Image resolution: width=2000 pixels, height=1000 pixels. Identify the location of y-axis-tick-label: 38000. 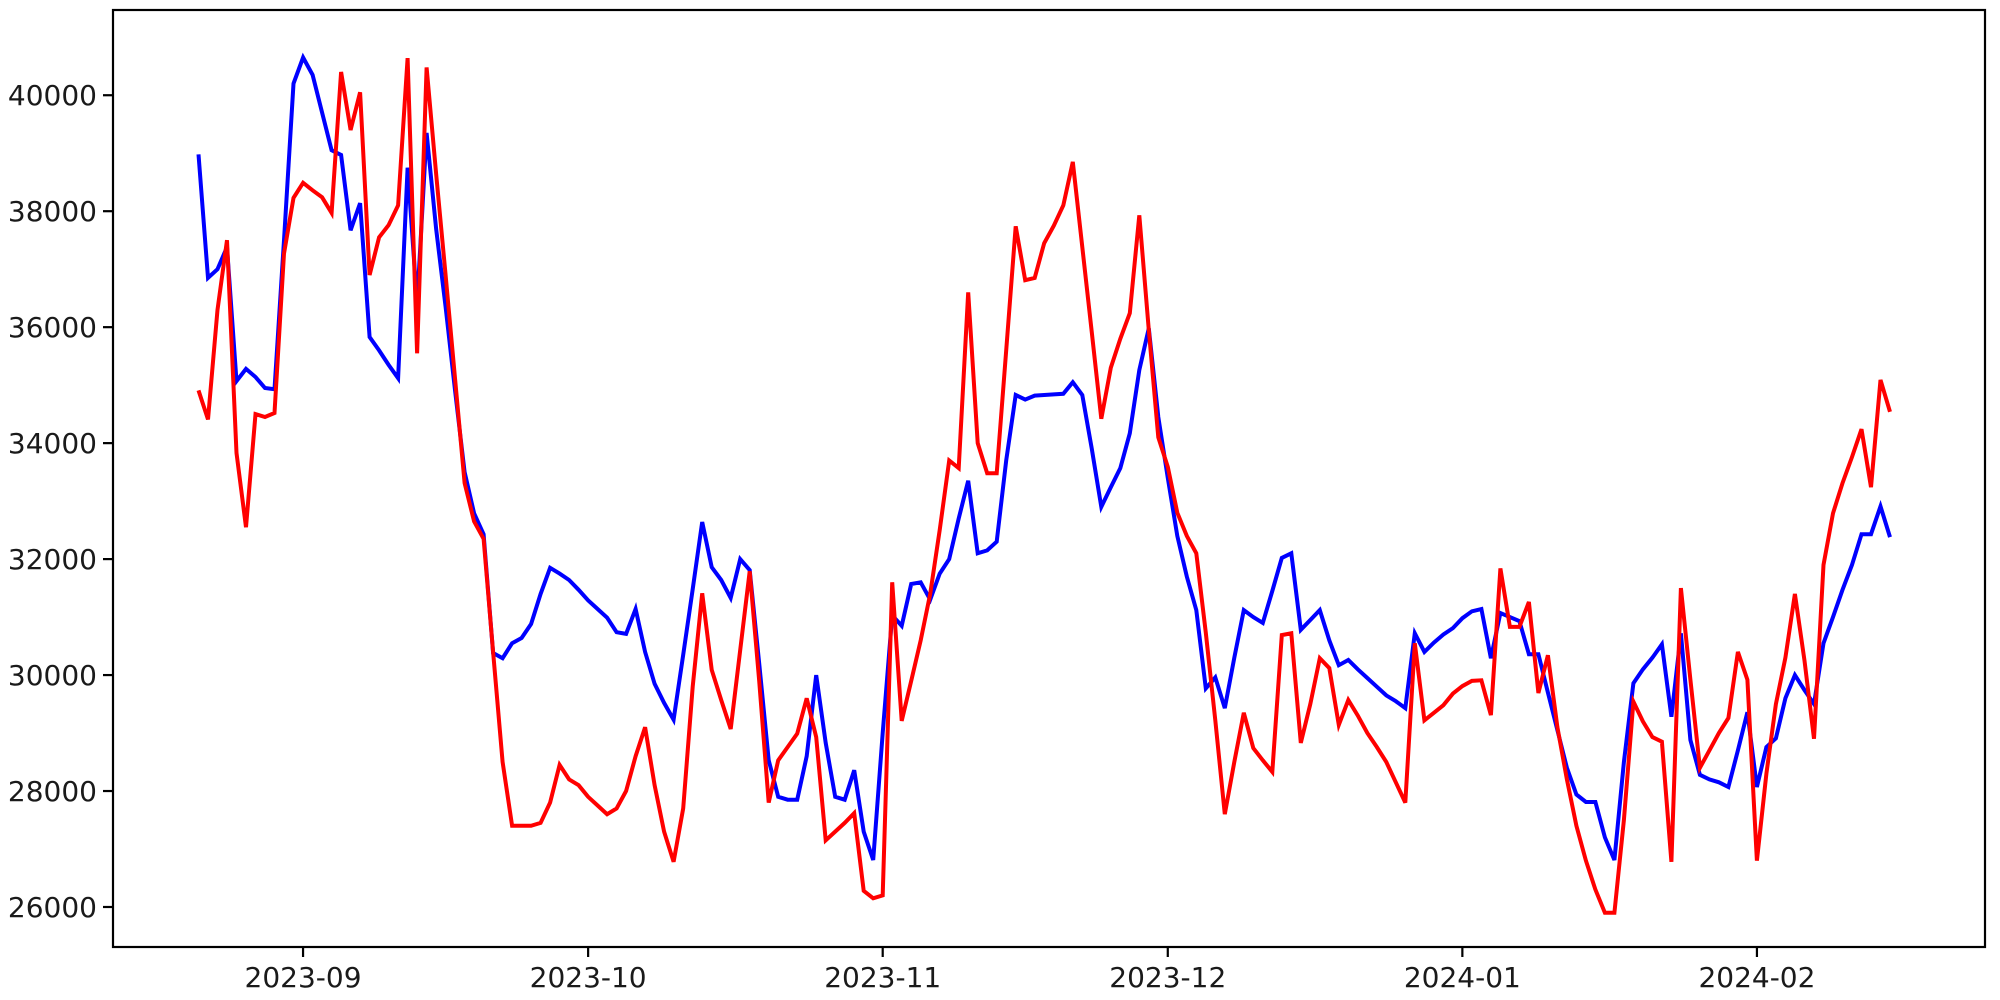
(52, 211).